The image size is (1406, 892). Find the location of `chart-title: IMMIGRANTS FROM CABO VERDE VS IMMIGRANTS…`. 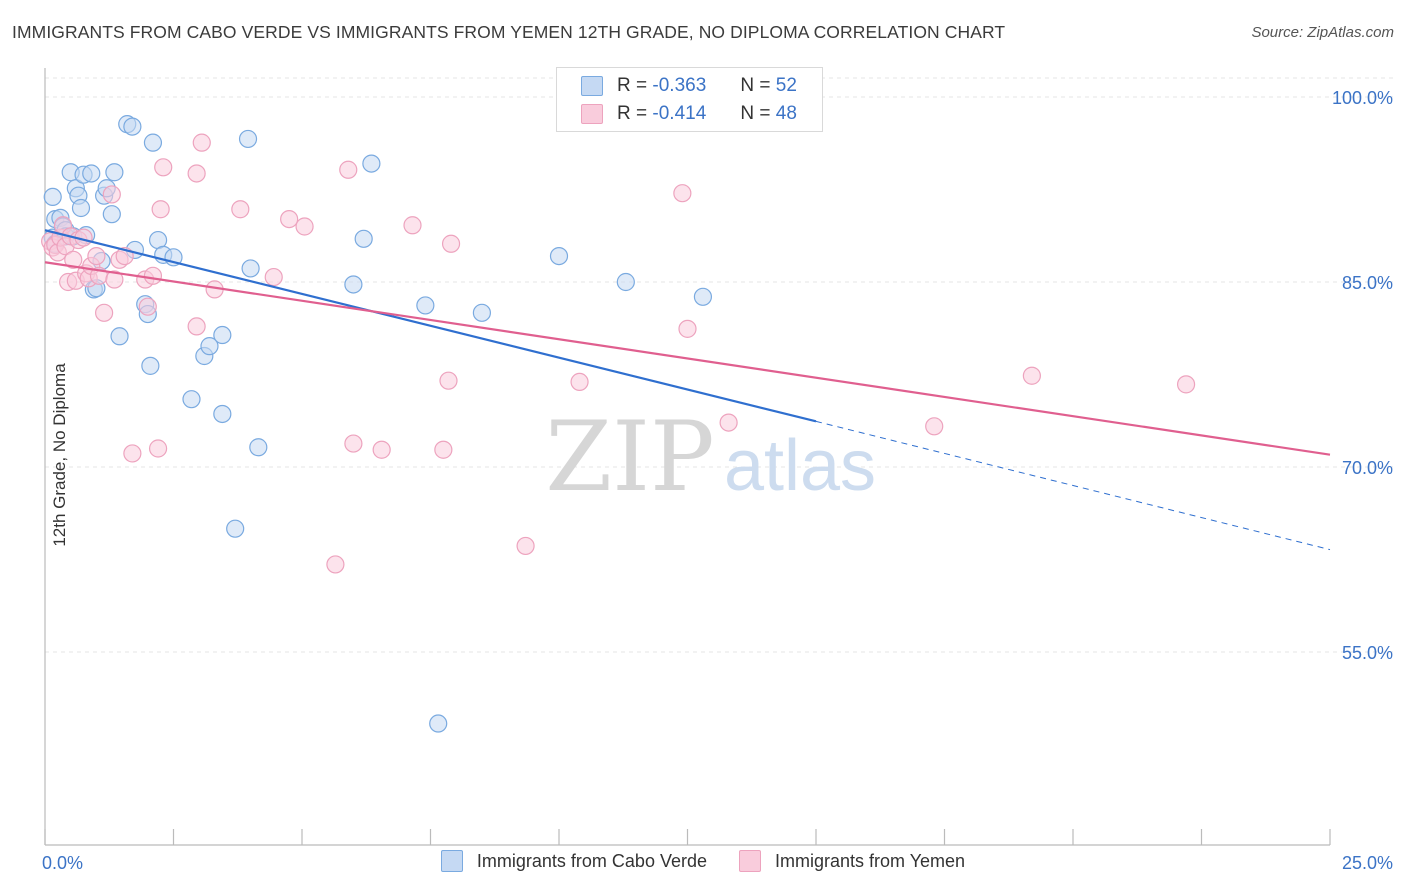

chart-title: IMMIGRANTS FROM CABO VERDE VS IMMIGRANTS… is located at coordinates (509, 32).